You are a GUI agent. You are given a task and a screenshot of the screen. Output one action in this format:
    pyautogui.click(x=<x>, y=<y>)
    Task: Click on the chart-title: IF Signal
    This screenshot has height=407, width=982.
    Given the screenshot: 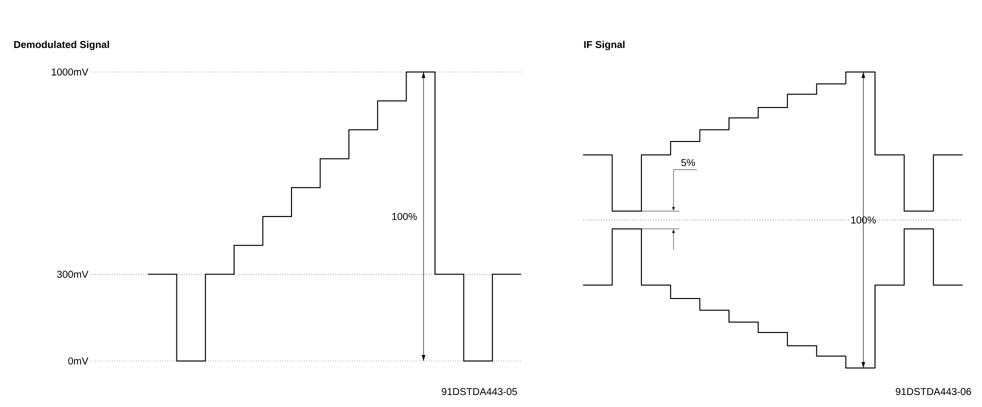 What is the action you would take?
    pyautogui.click(x=604, y=45)
    